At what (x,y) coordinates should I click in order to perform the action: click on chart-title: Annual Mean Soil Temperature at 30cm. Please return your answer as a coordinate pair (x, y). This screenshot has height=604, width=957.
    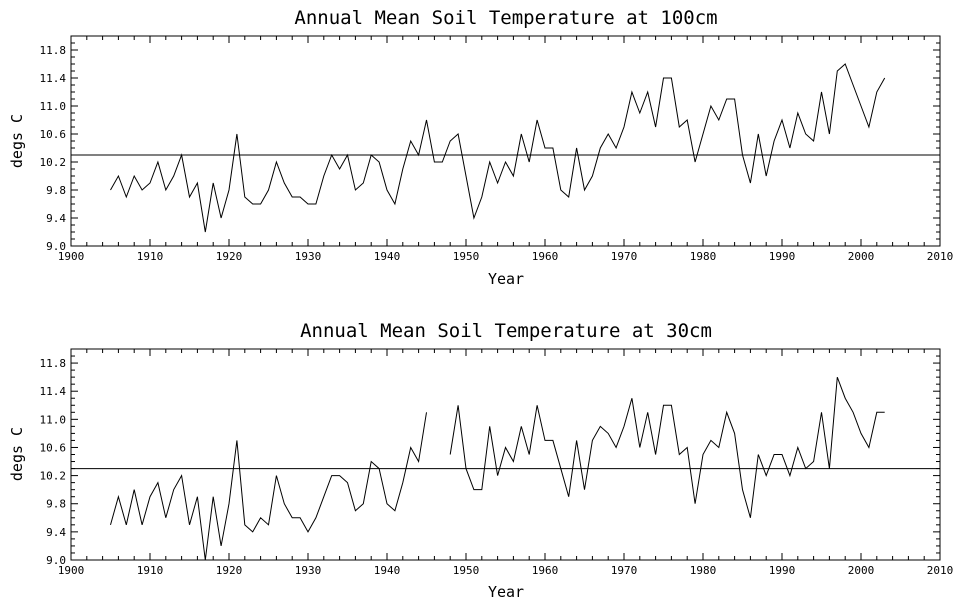
    Looking at the image, I should click on (506, 331).